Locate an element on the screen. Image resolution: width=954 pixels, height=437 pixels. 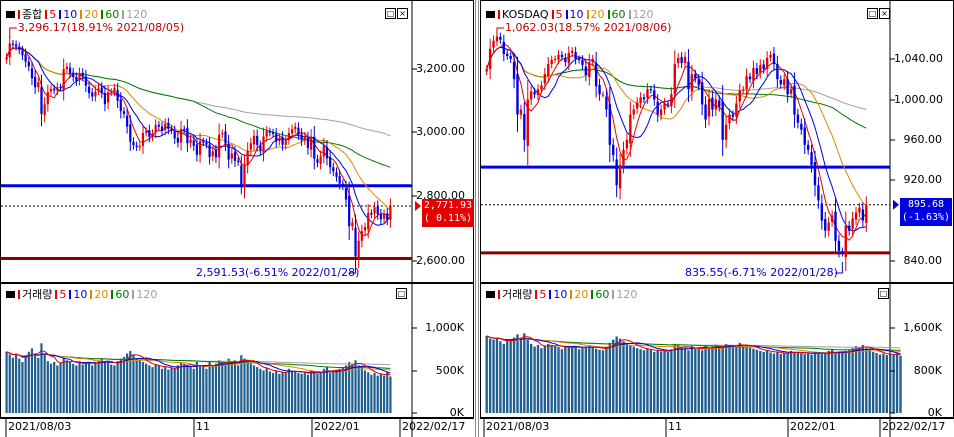
legend-ma-10: 10 is located at coordinates (80, 294).